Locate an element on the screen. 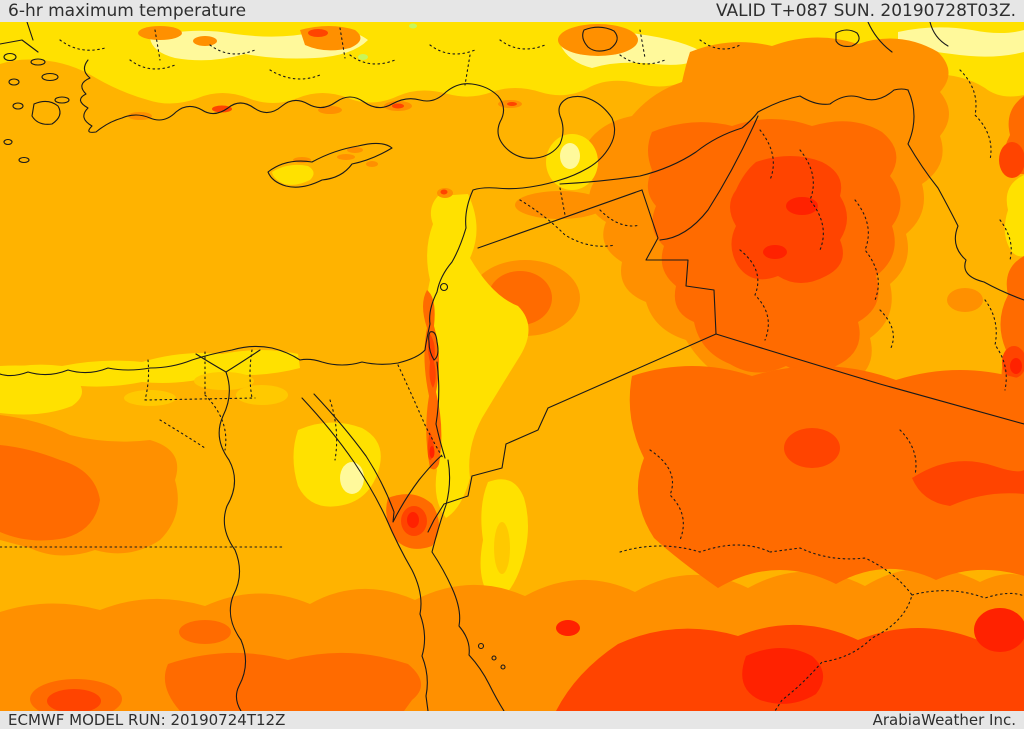 The height and width of the screenshot is (729, 1024). valid-time-label: VALID T+087 SUN. 20190728T03Z. is located at coordinates (866, 11).